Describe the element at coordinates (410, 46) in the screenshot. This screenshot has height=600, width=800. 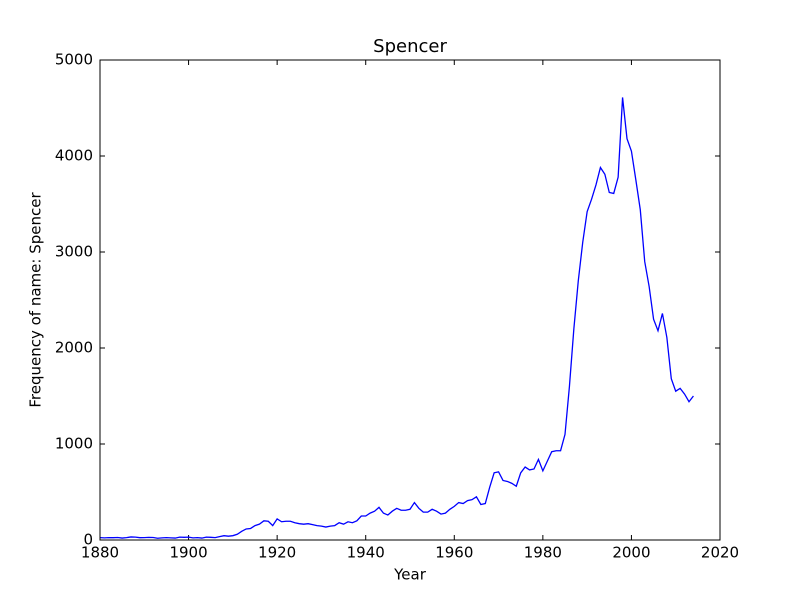
I see `chart-title: Spencer` at that location.